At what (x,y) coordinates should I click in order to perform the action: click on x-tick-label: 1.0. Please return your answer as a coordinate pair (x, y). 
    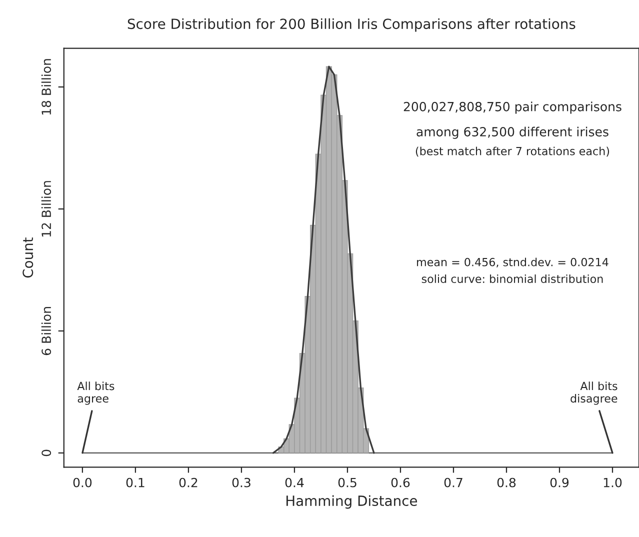
    Looking at the image, I should click on (613, 483).